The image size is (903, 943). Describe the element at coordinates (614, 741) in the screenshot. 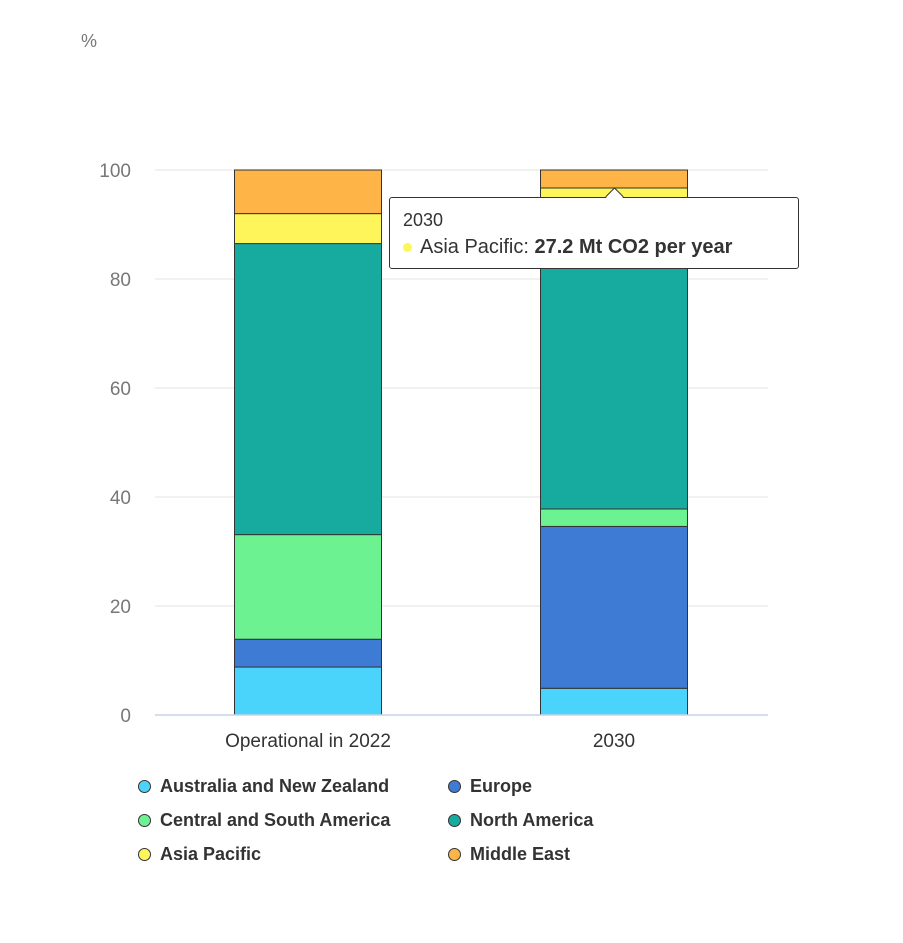

I see `x-category-label: 2030` at that location.